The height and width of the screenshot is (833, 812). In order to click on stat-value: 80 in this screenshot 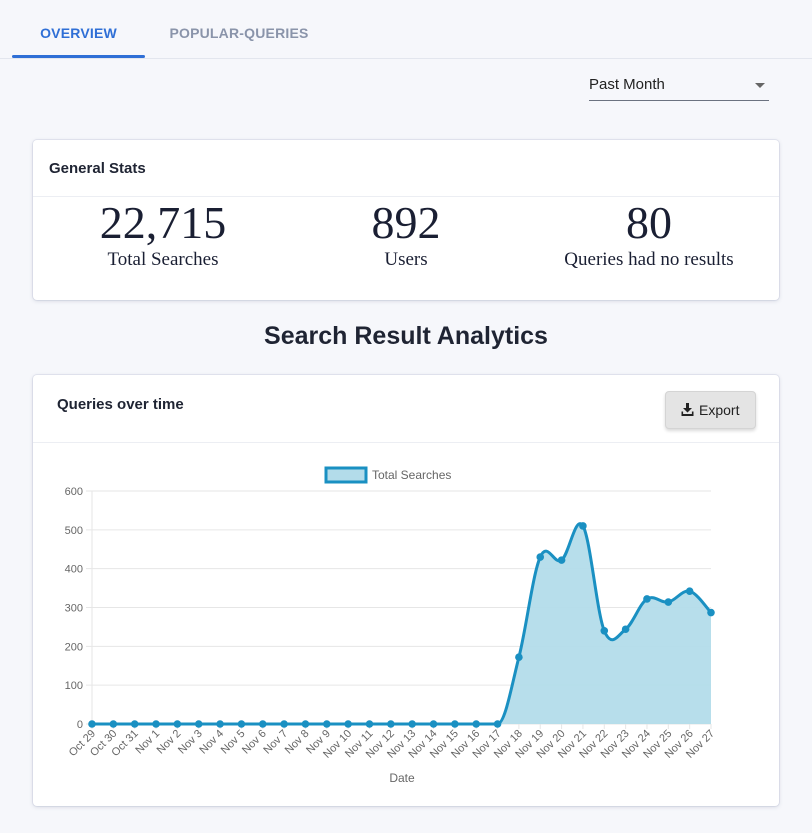, I will do `click(649, 222)`.